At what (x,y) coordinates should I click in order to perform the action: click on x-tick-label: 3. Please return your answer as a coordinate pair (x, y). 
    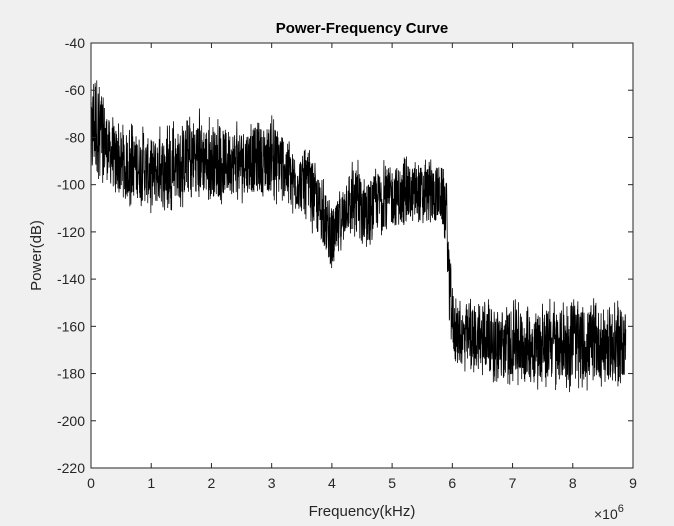
    Looking at the image, I should click on (272, 483).